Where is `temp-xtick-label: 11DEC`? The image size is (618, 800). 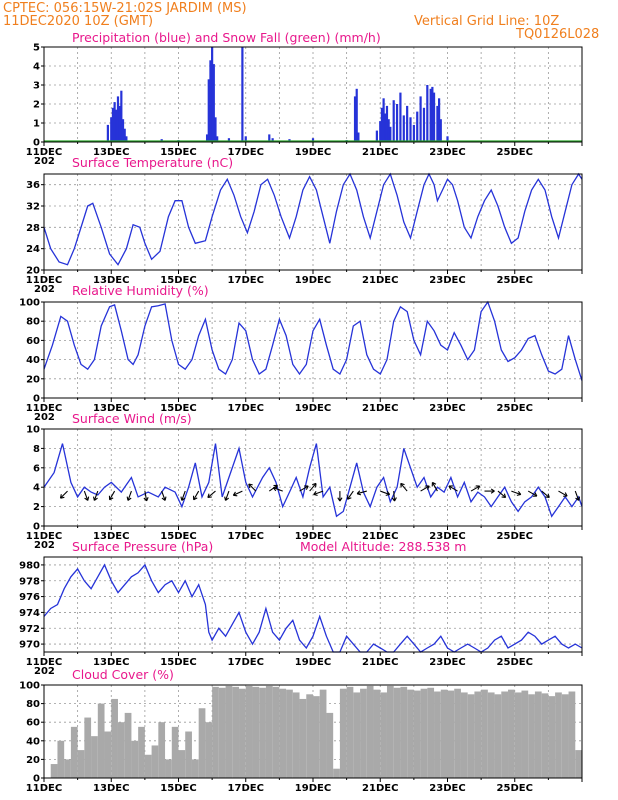 temp-xtick-label: 11DEC is located at coordinates (44, 280).